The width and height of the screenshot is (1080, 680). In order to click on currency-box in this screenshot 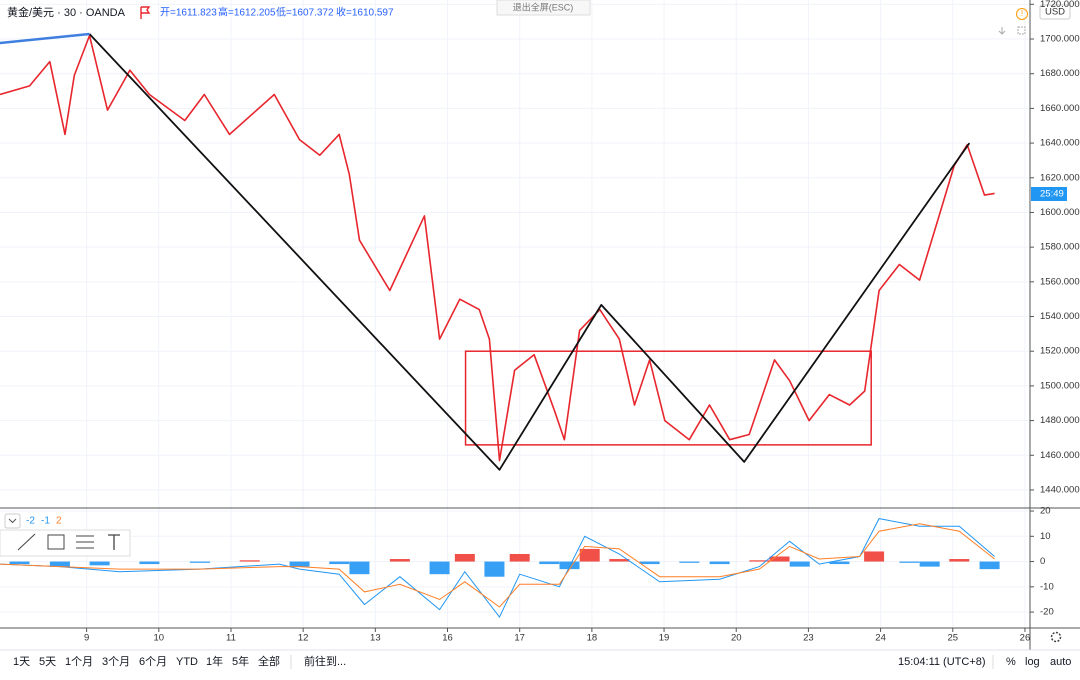, I will do `click(1055, 12)`.